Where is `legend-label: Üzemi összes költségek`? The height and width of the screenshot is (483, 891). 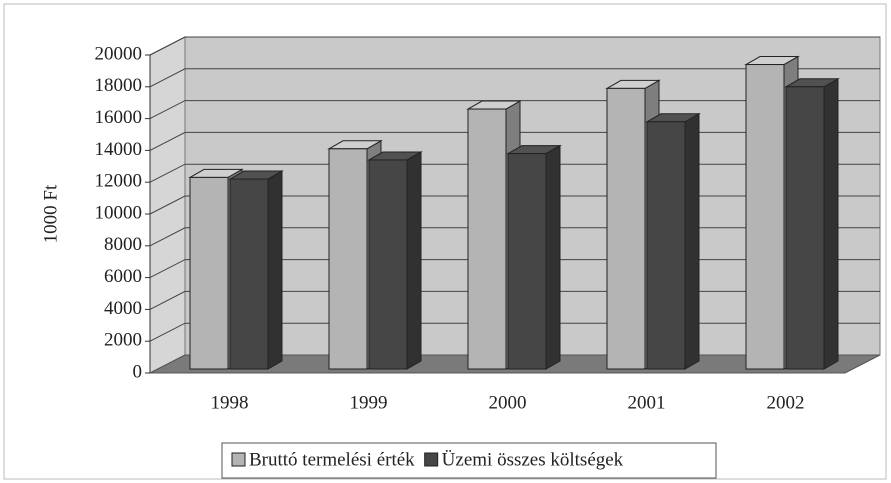
legend-label: Üzemi összes költségek is located at coordinates (533, 459).